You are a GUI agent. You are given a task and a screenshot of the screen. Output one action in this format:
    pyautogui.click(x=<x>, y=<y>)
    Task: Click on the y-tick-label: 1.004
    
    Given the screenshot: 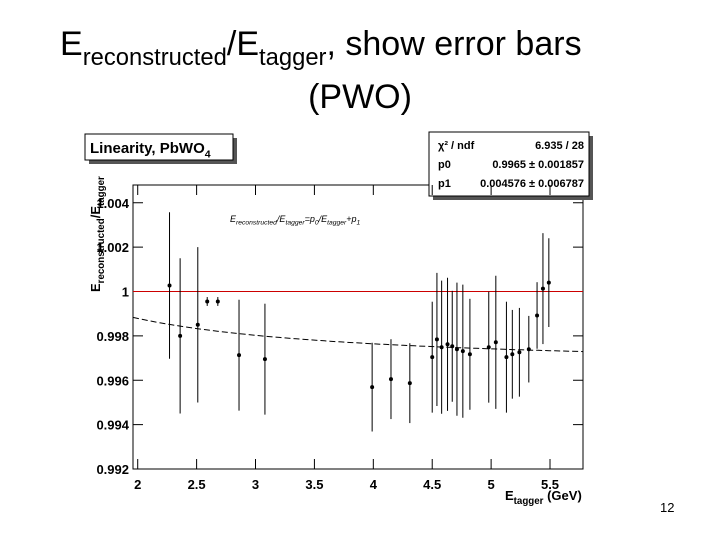 What is the action you would take?
    pyautogui.click(x=112, y=203)
    